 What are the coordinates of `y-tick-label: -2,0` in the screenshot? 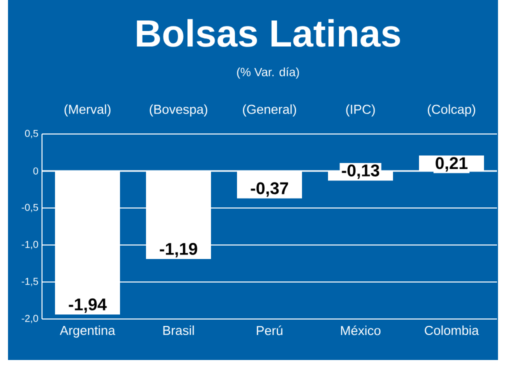 It's located at (30, 319).